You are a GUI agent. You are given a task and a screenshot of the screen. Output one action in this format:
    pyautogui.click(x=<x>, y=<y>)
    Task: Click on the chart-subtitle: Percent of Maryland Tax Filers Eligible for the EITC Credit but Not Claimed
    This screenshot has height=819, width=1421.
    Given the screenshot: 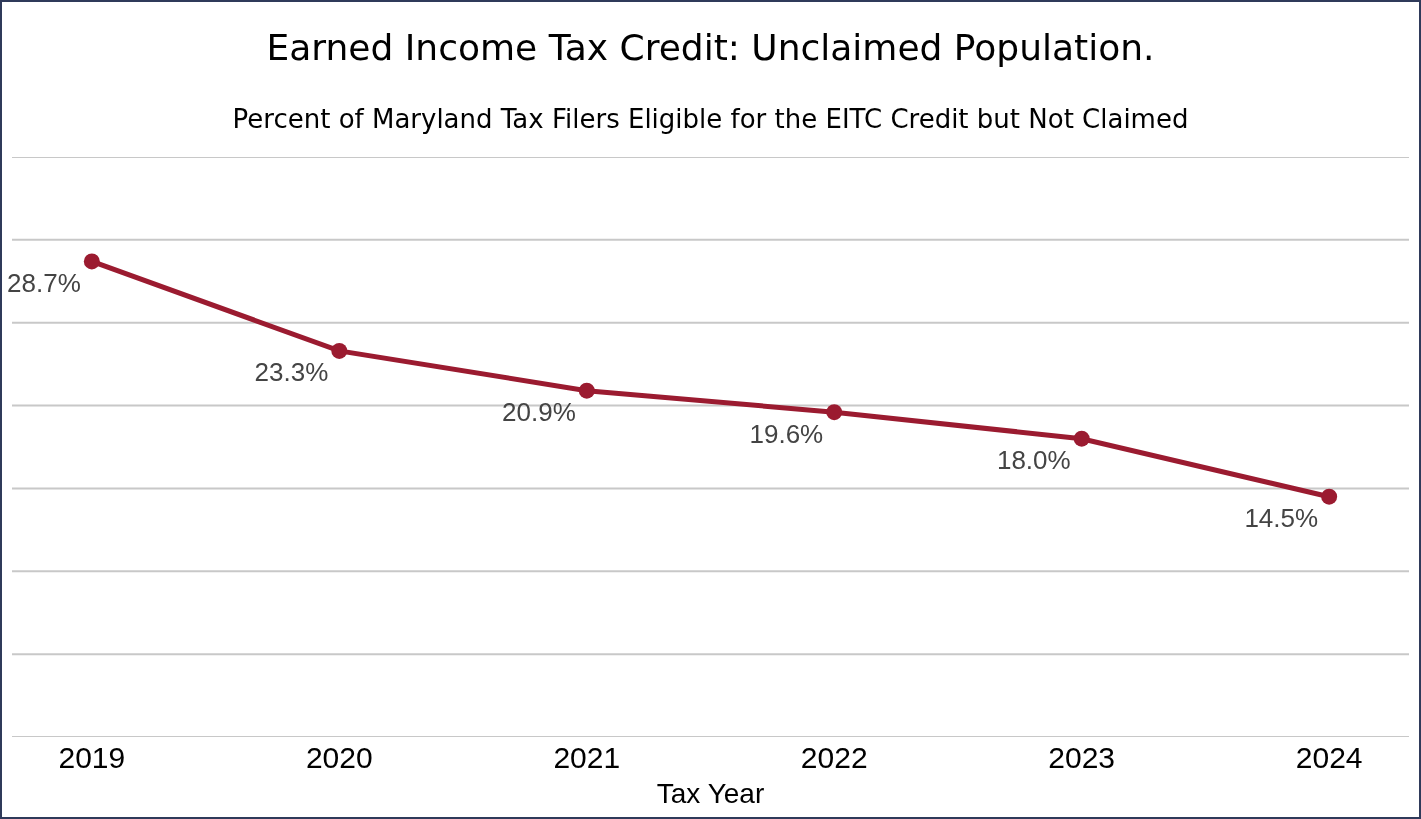 What is the action you would take?
    pyautogui.click(x=710, y=118)
    